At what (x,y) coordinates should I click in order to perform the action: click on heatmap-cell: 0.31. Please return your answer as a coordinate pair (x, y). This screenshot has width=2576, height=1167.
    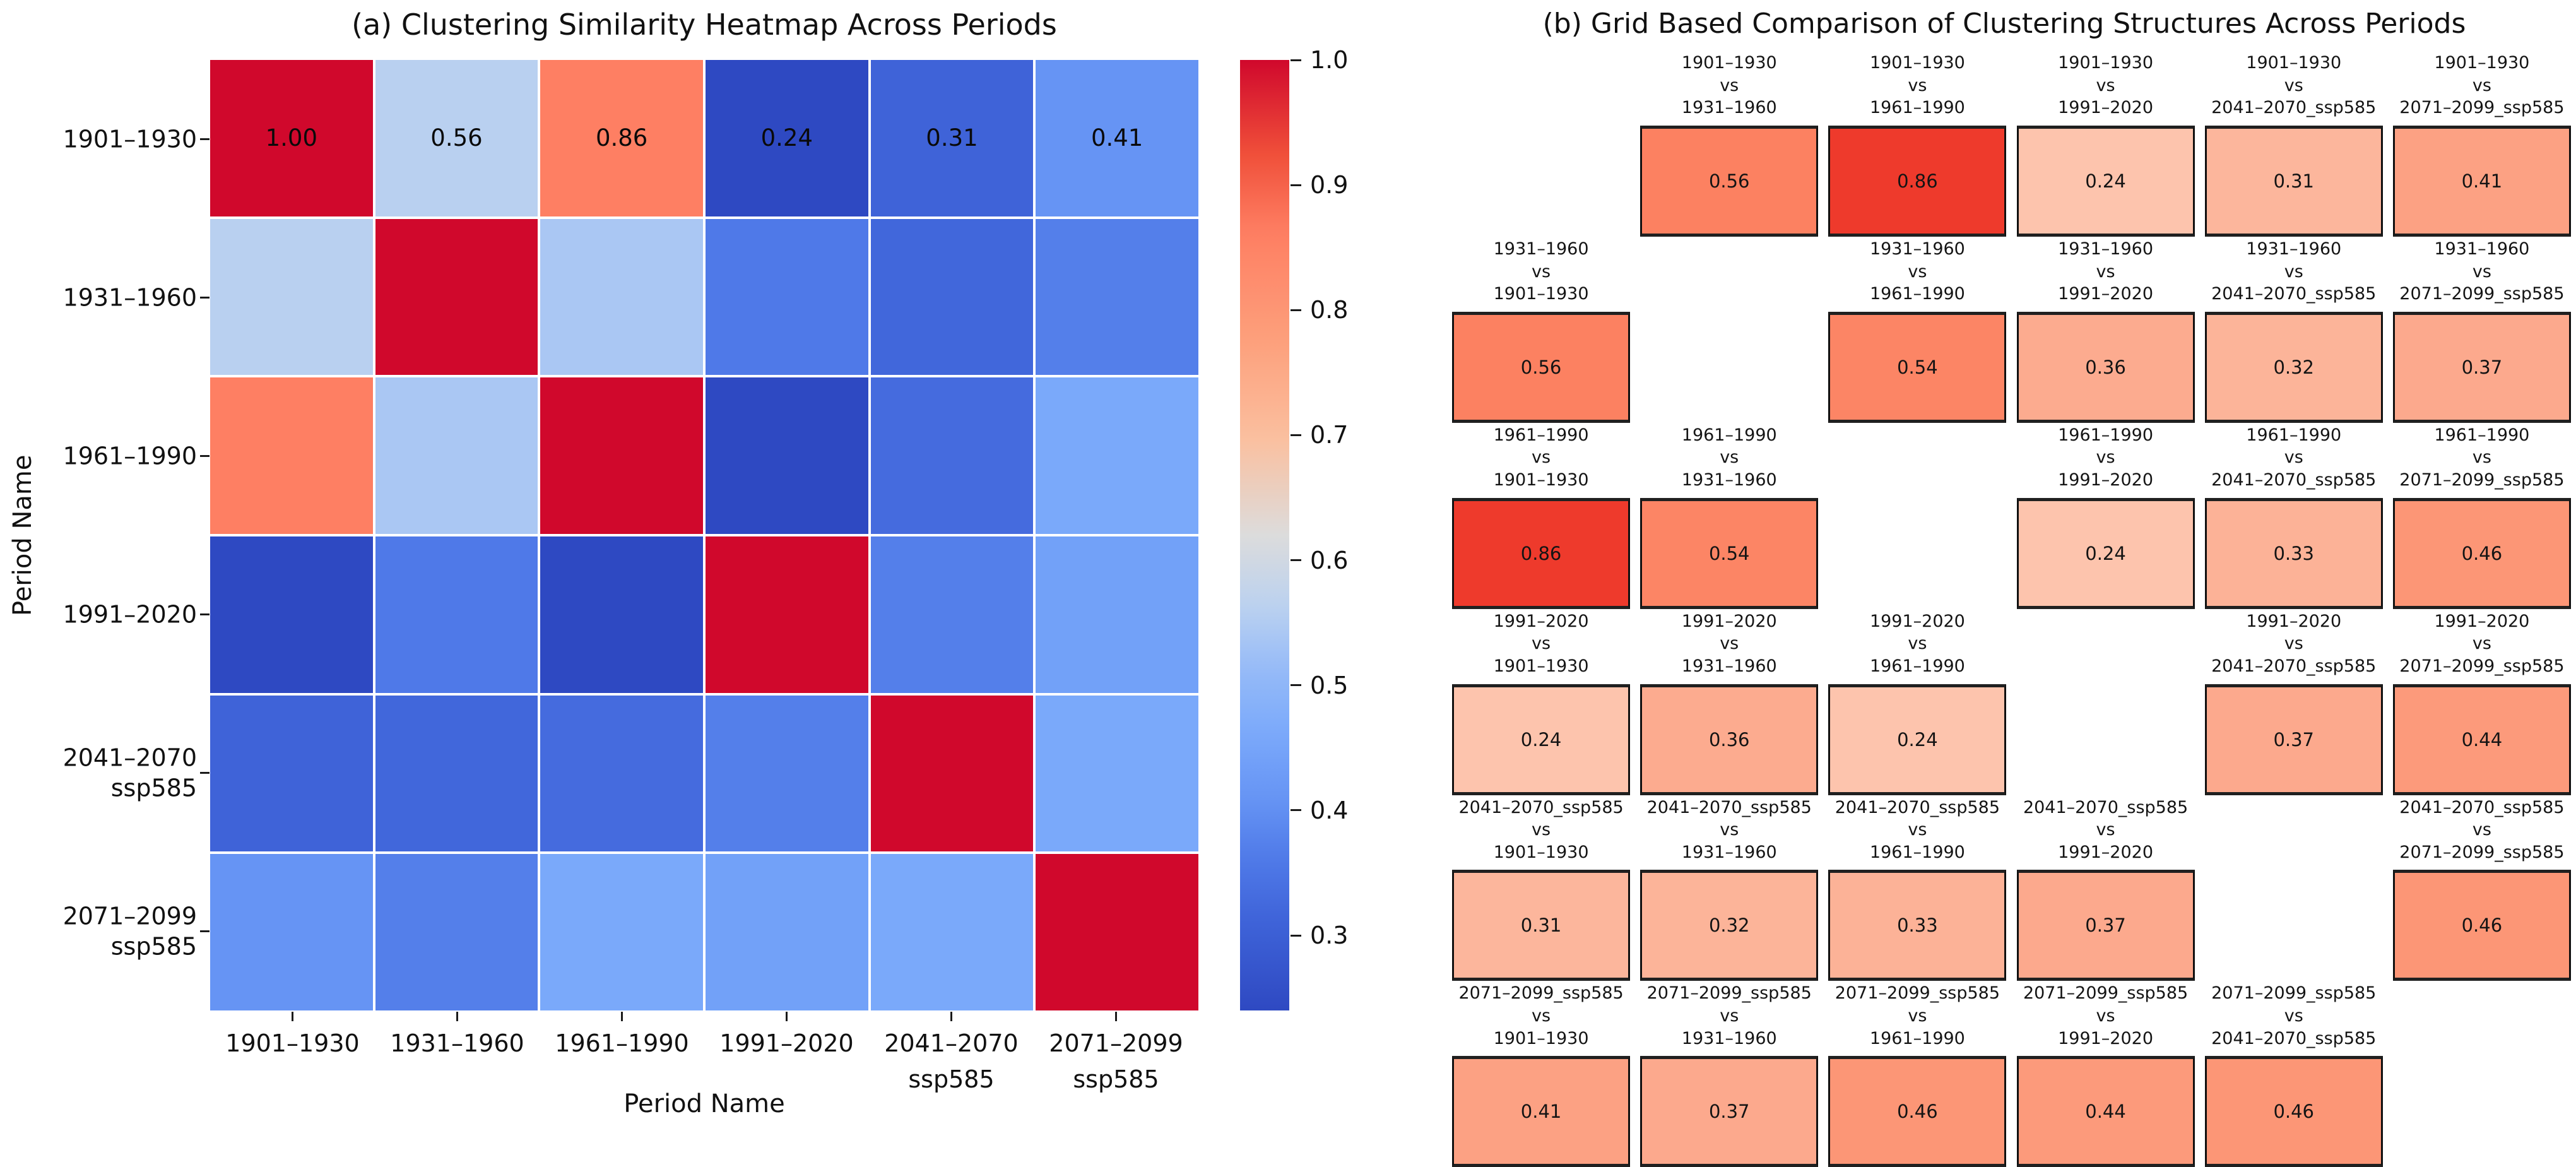
    Looking at the image, I should click on (952, 138).